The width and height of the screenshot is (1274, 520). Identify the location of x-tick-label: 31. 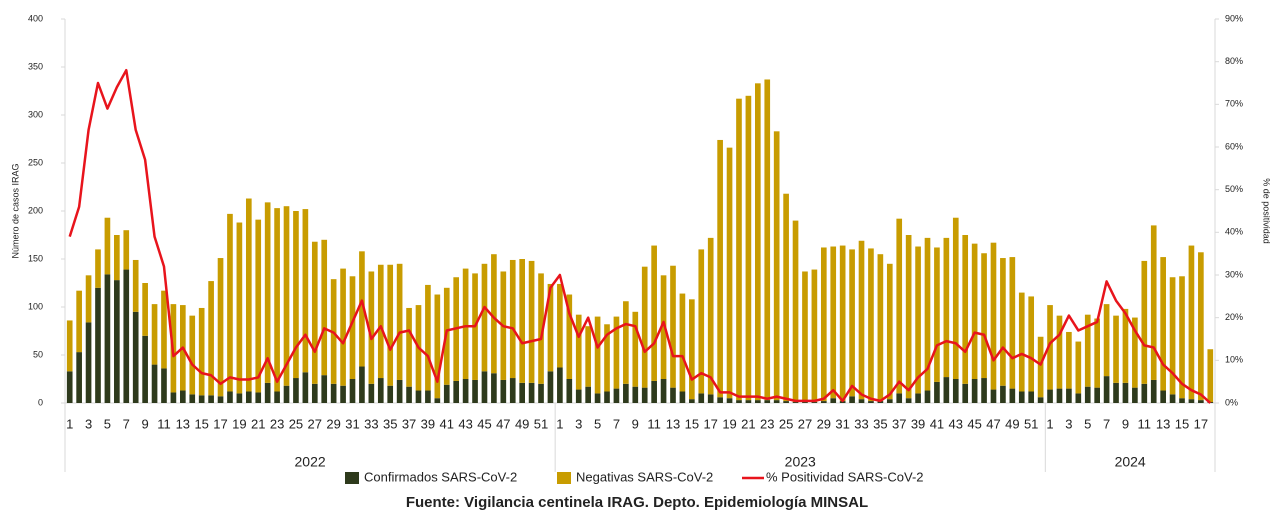
(842, 423).